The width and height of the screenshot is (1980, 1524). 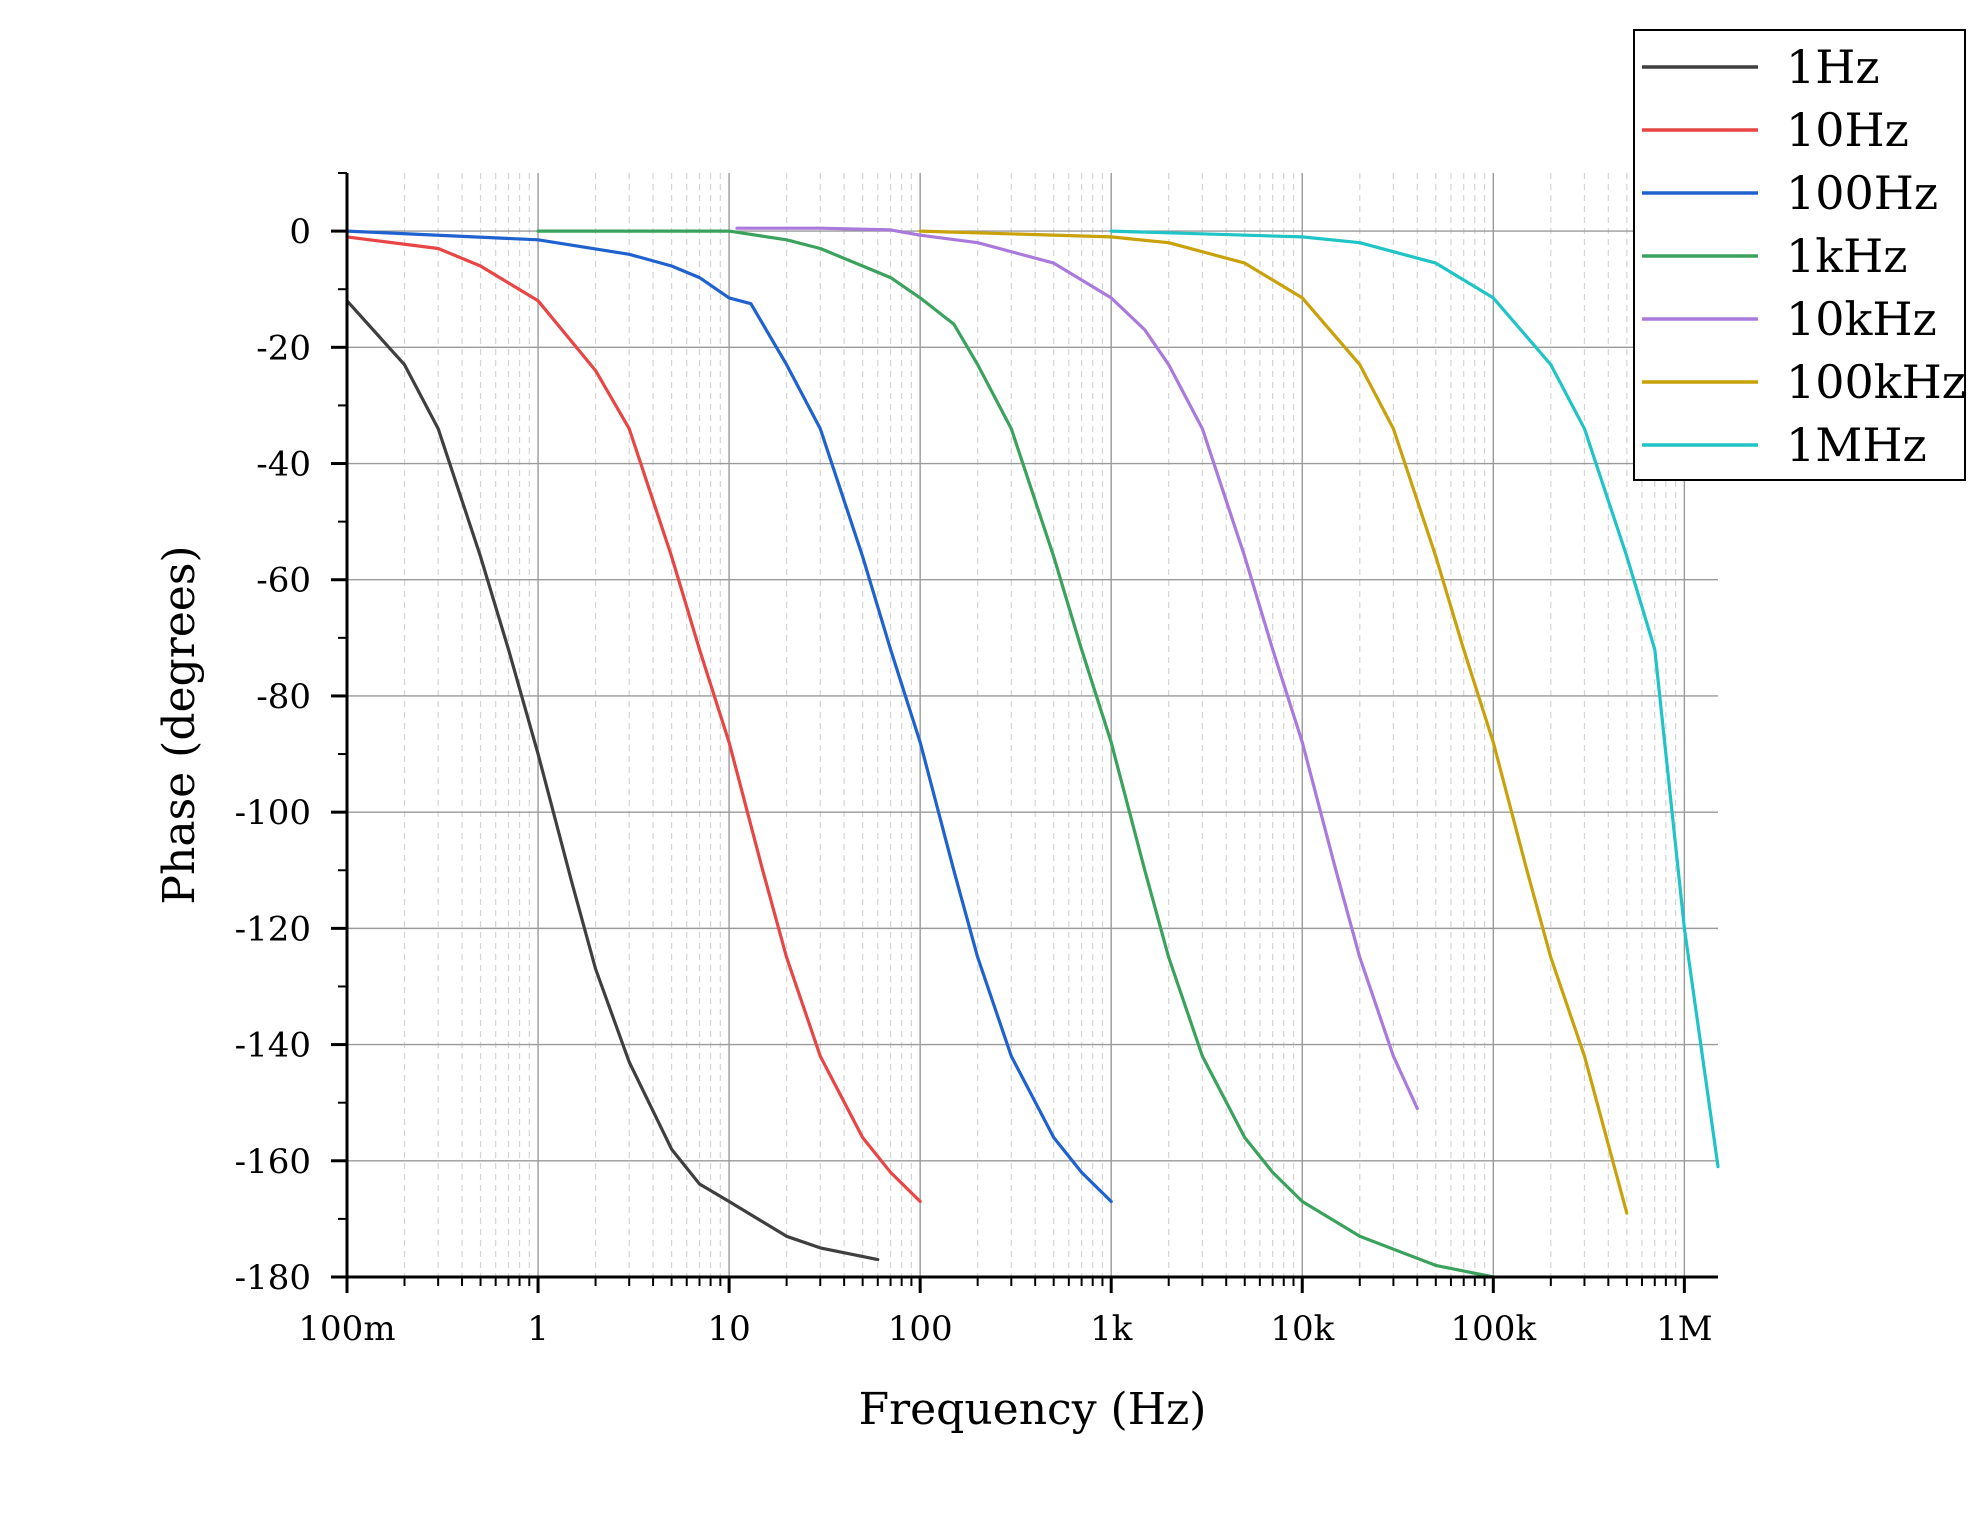 What do you see at coordinates (1833, 67) in the screenshot?
I see `legend-label: 1Hz` at bounding box center [1833, 67].